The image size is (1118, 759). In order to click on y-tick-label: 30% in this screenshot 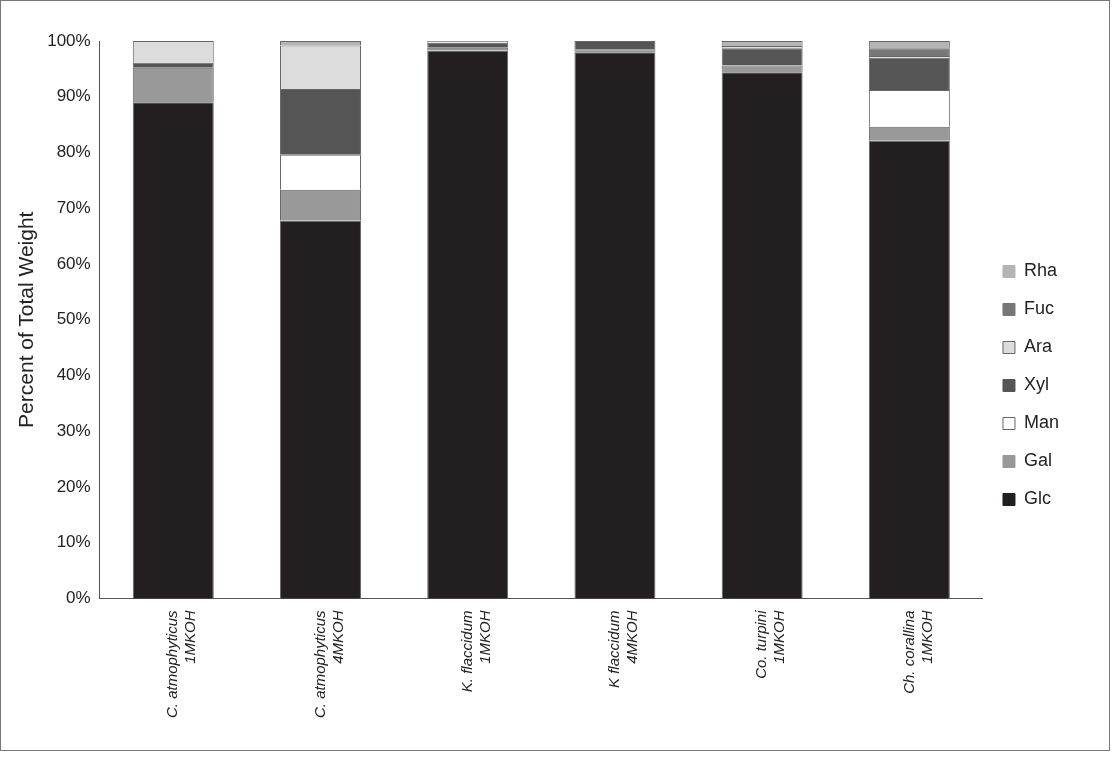, I will do `click(73, 430)`.